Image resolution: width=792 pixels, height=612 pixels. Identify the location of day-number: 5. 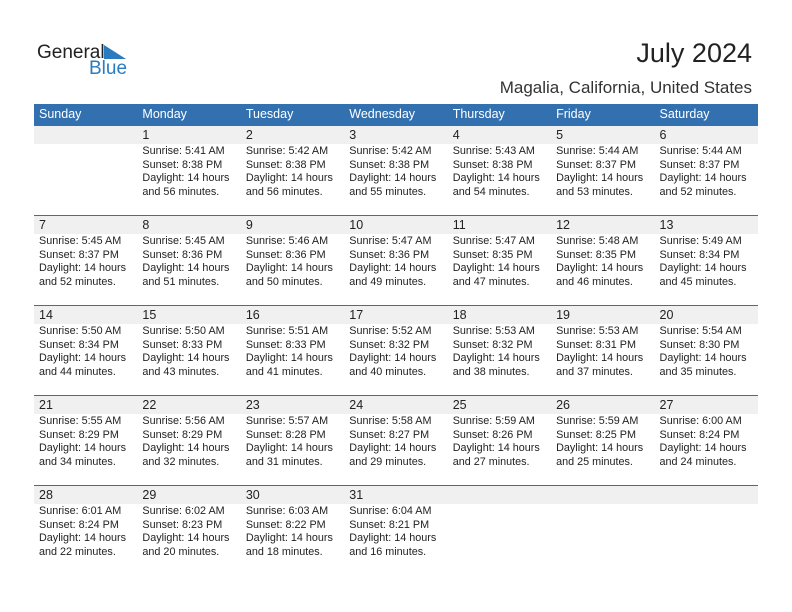
(603, 135).